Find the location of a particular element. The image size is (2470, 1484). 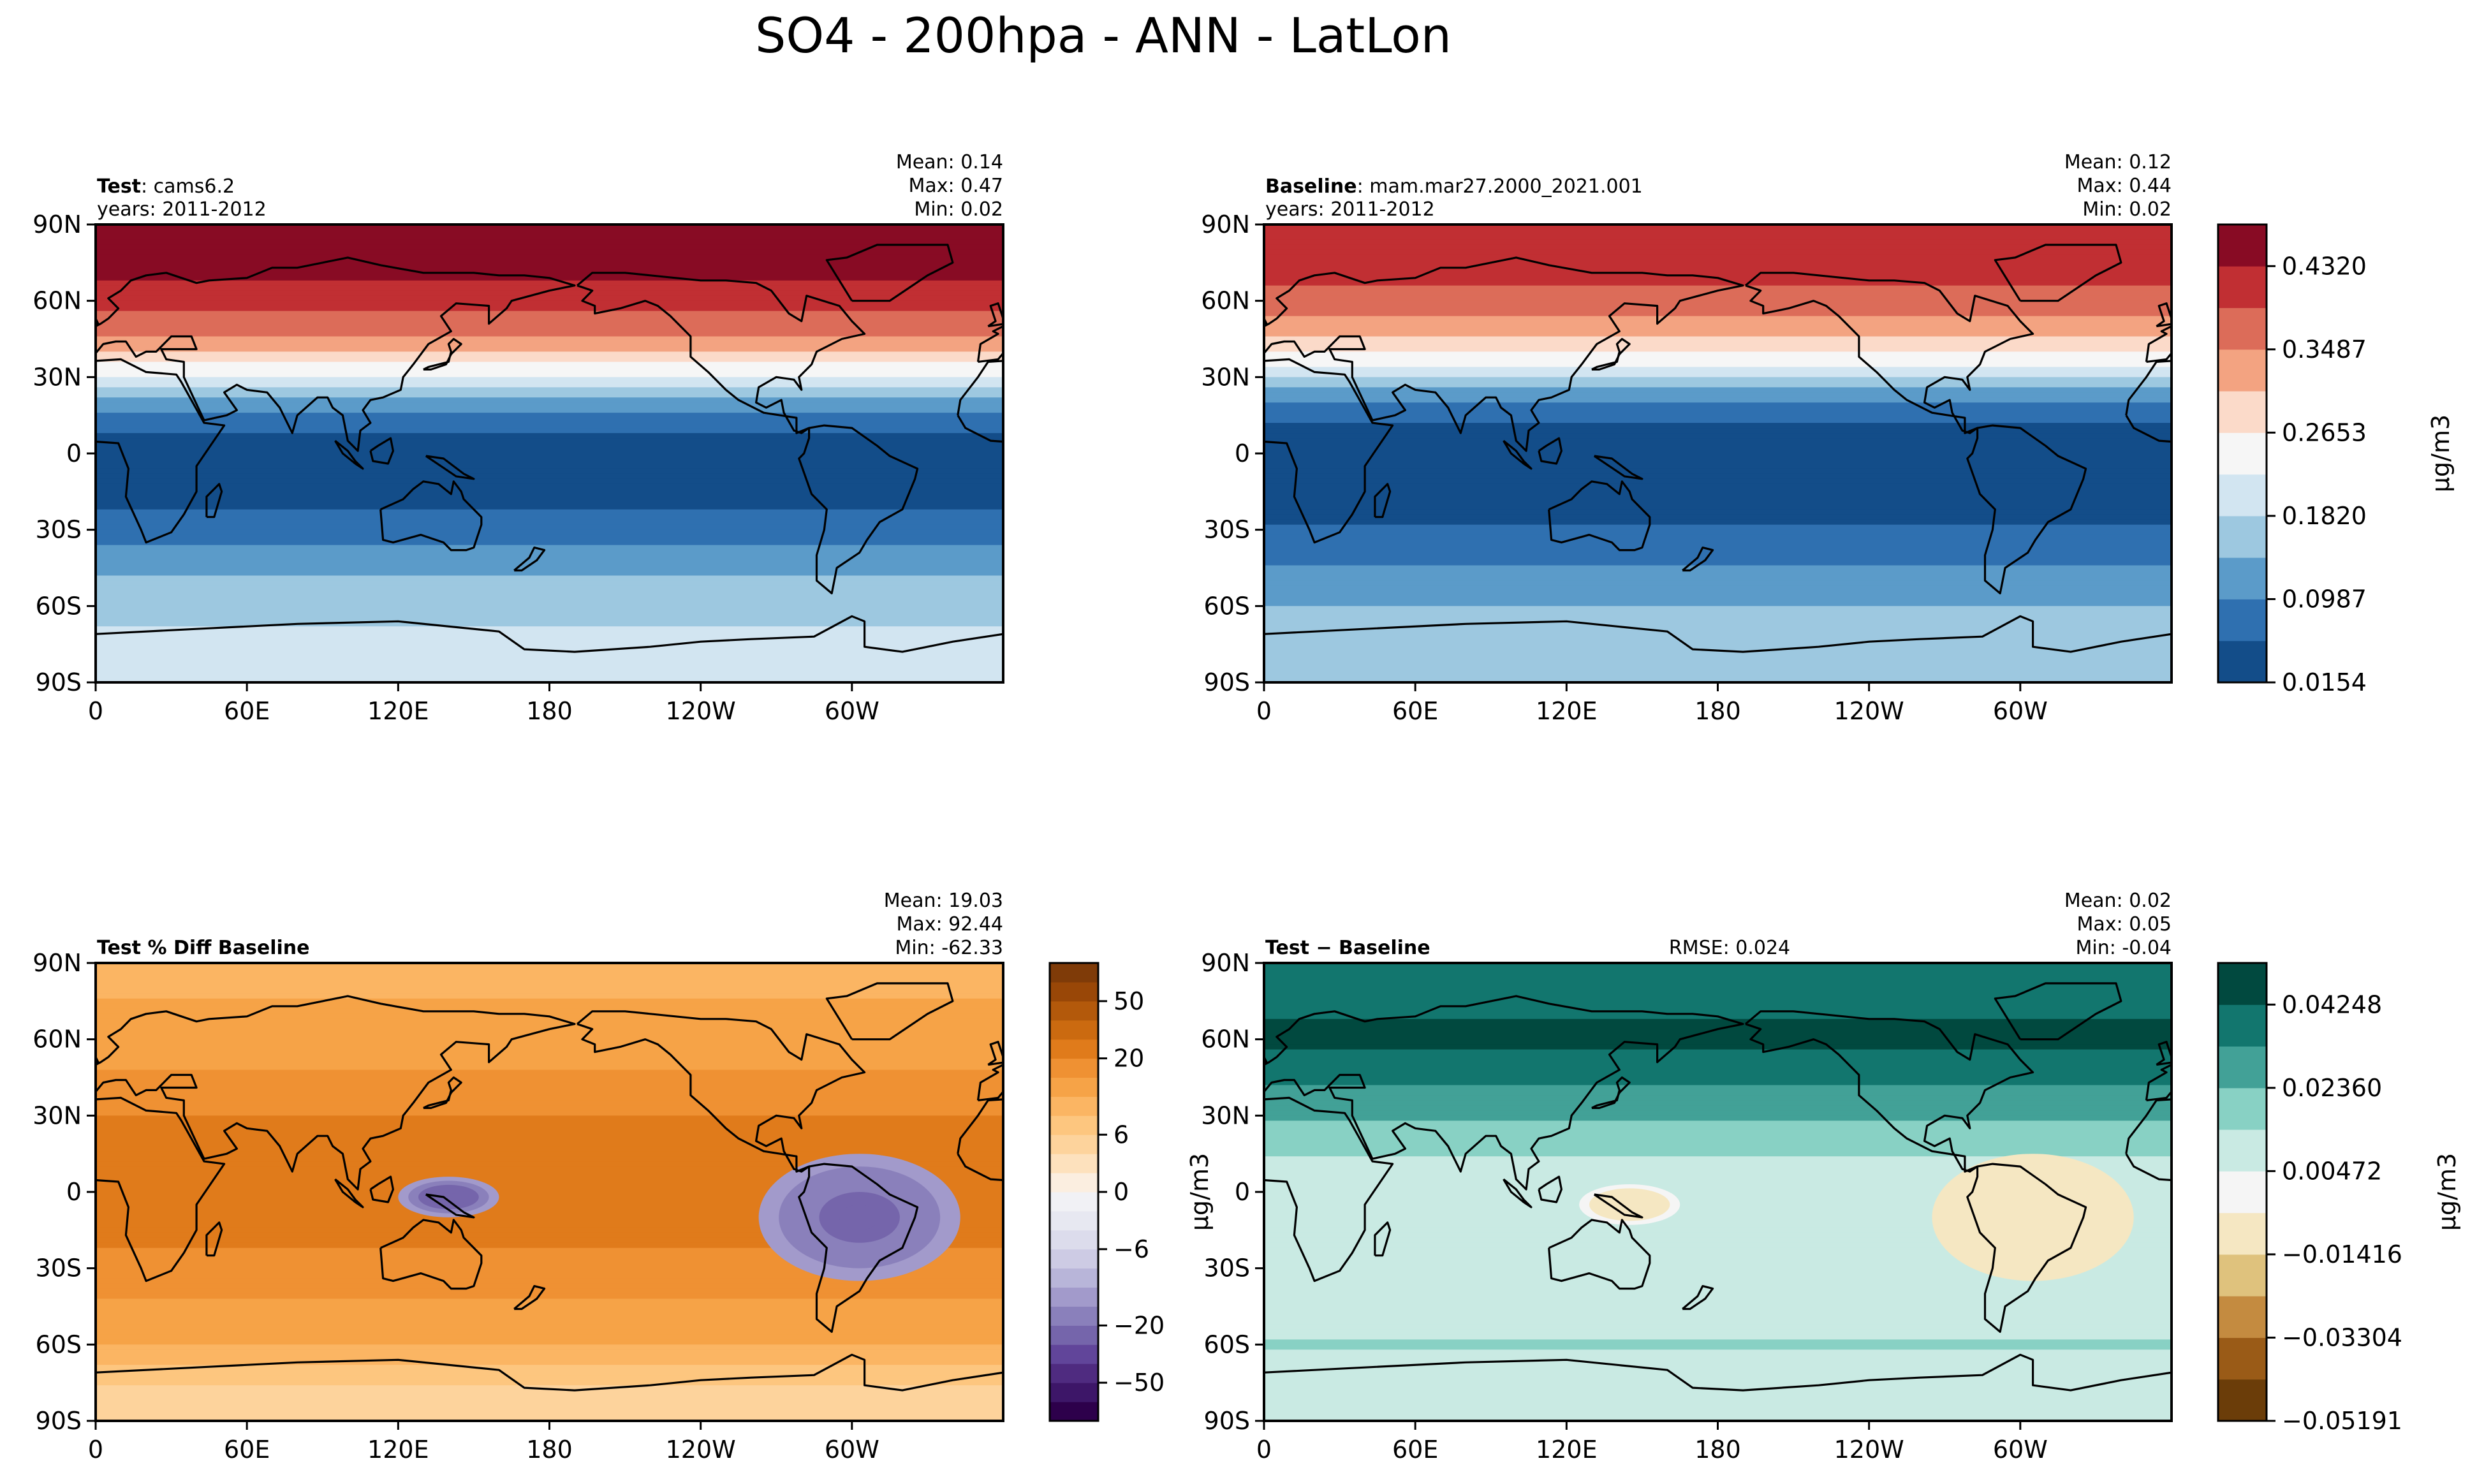

coastlines is located at coordinates (1718, 1187).